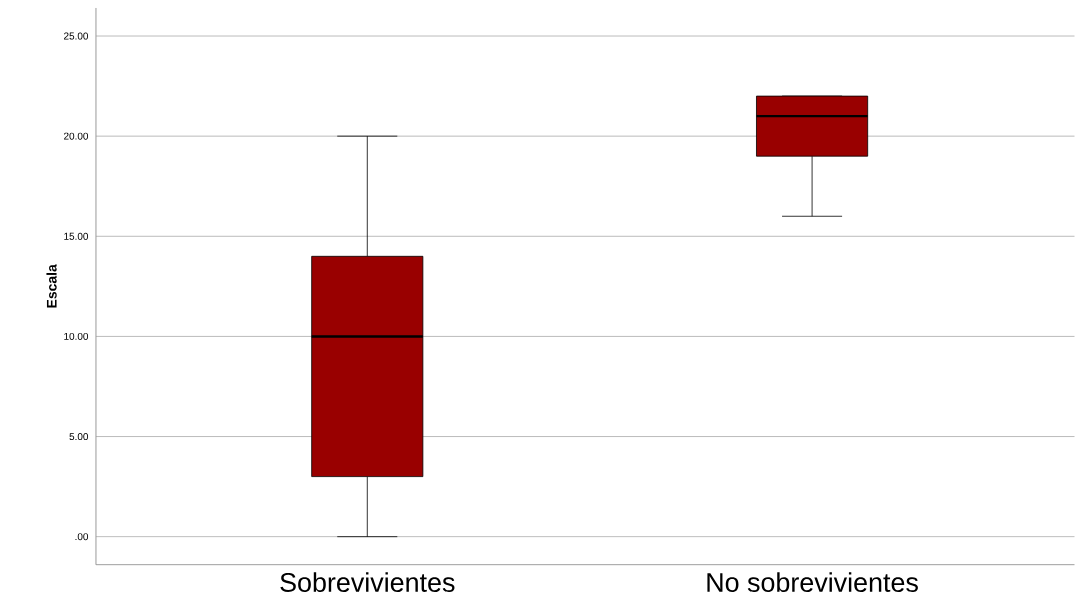 The height and width of the screenshot is (613, 1075). Describe the element at coordinates (76, 136) in the screenshot. I see `y-tick-label: 20.00` at that location.